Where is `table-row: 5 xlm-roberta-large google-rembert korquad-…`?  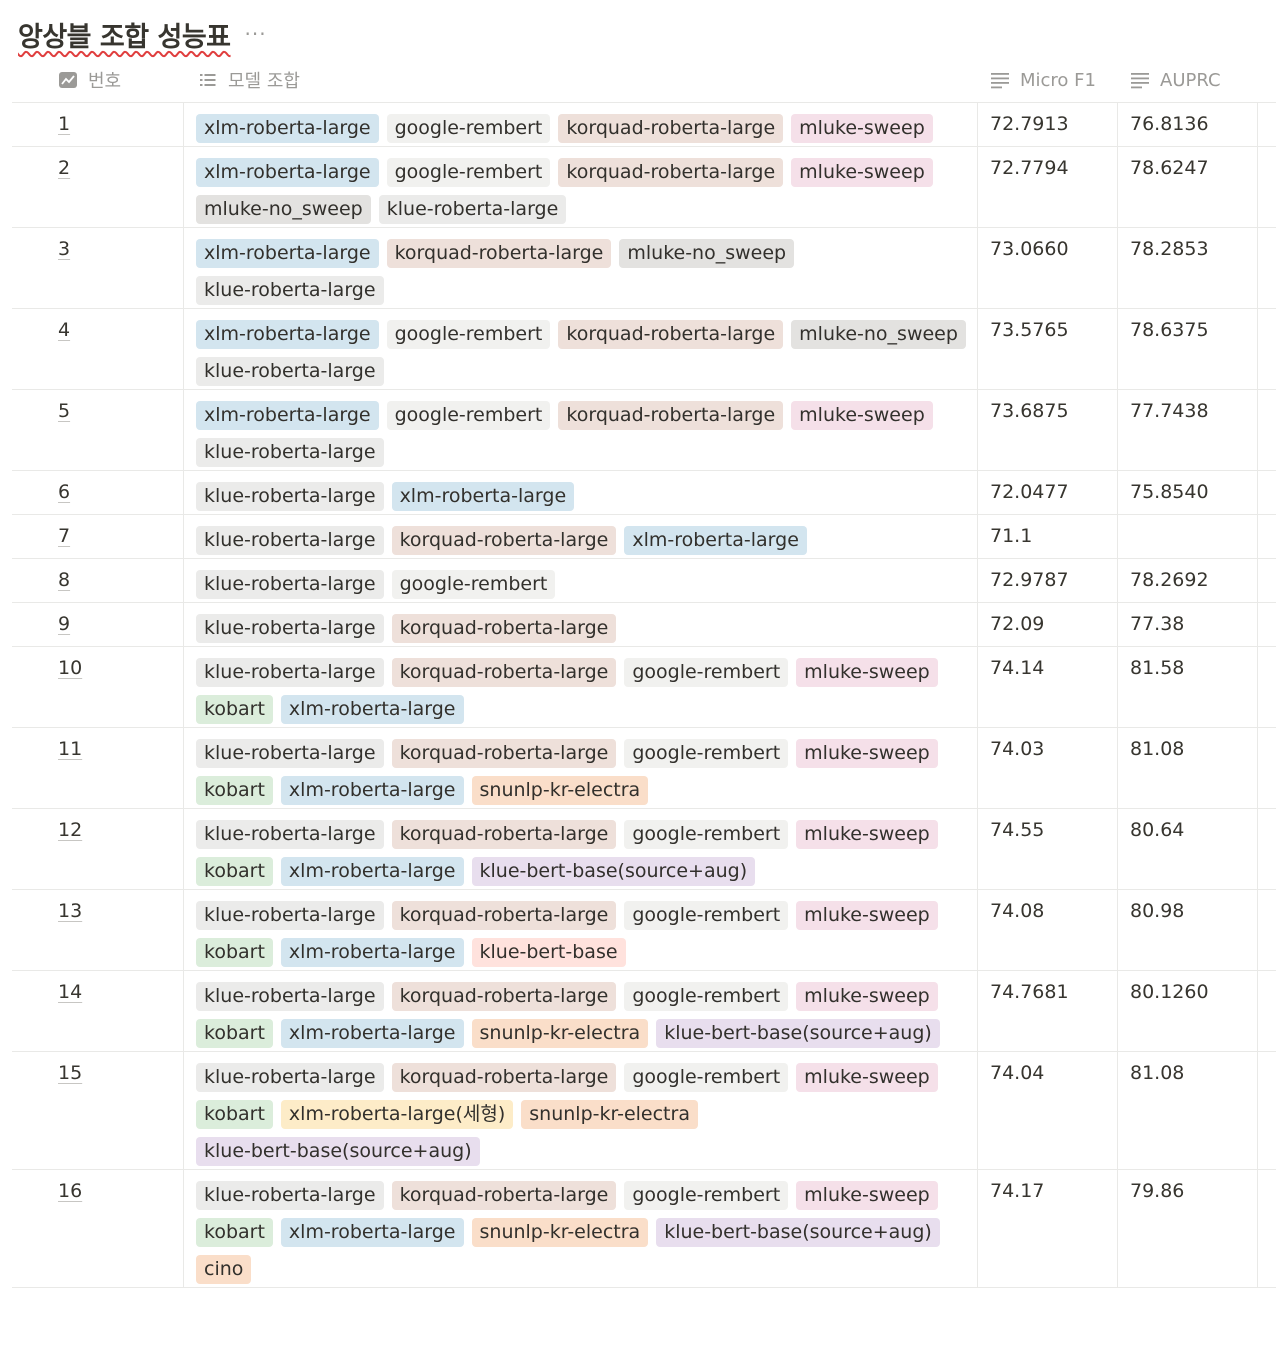
table-row: 5 xlm-roberta-large google-rembert korquad-… is located at coordinates (644, 430).